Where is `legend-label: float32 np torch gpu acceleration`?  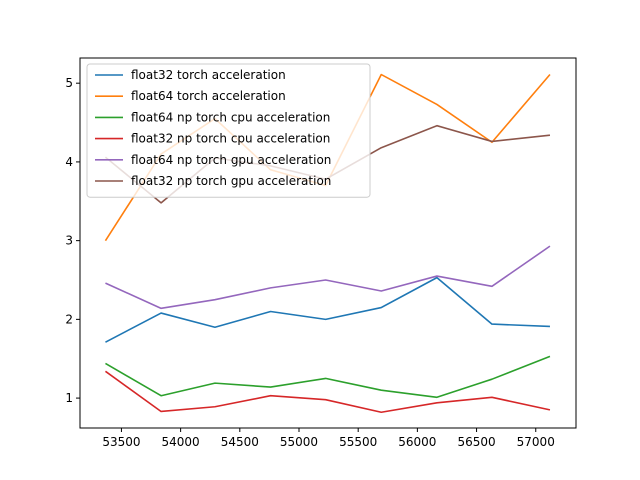
legend-label: float32 np torch gpu acceleration is located at coordinates (231, 181).